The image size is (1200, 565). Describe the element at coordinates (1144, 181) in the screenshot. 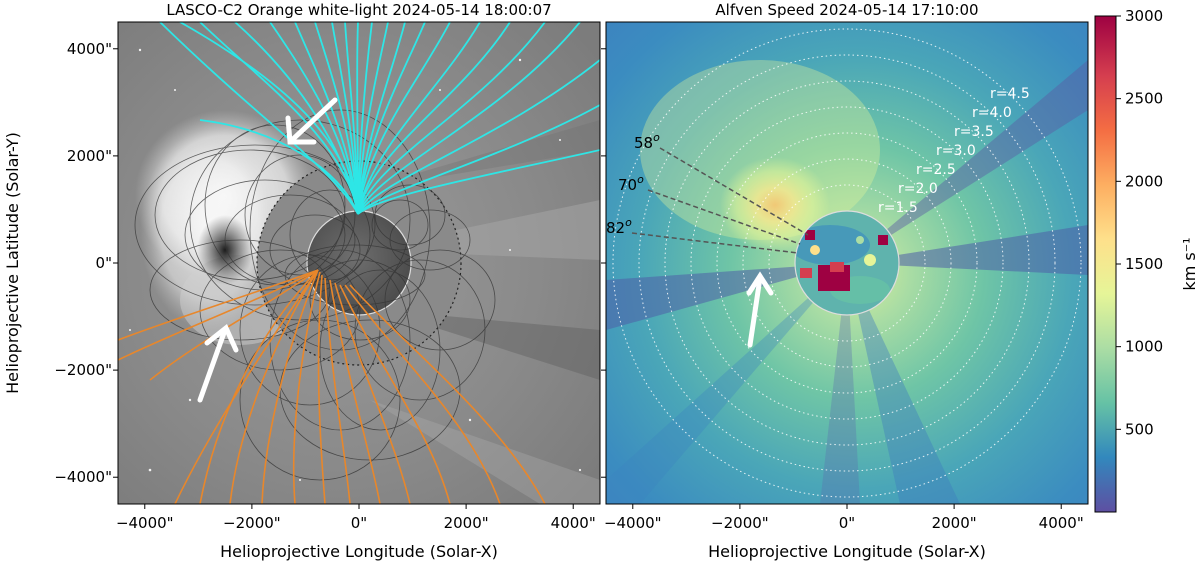

I see `colorbar-tick-label: 2000` at that location.